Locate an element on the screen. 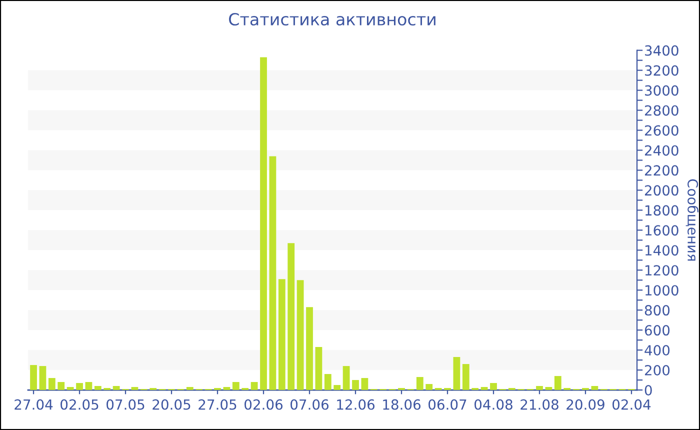 The height and width of the screenshot is (430, 700). x-tick-label: 27.04 is located at coordinates (33, 404).